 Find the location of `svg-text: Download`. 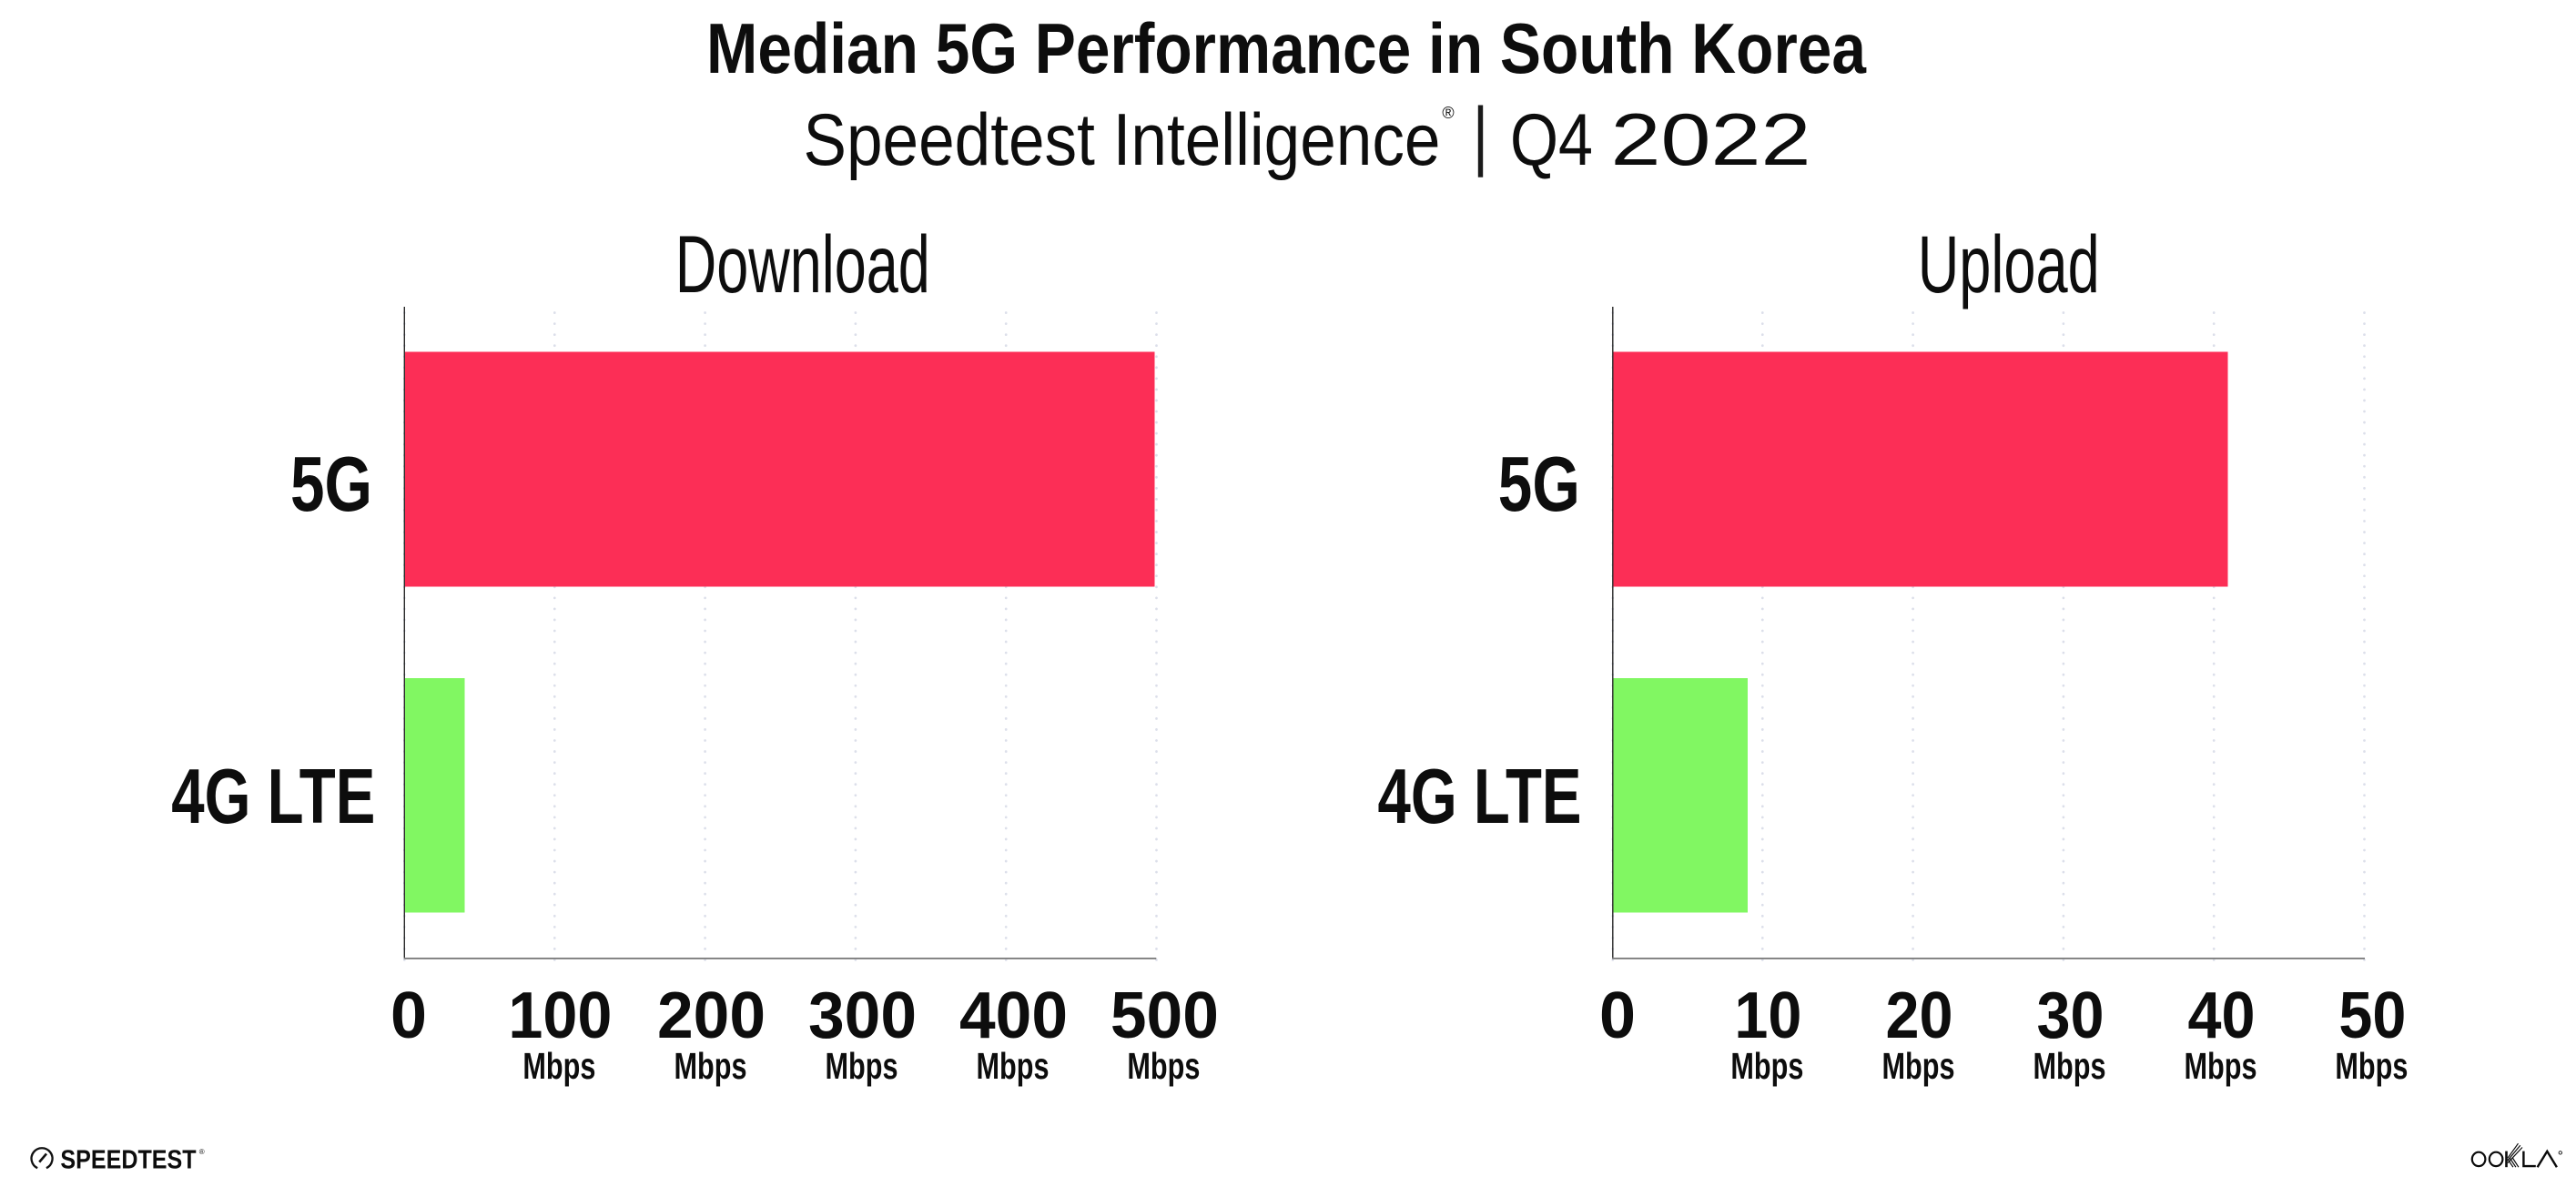

svg-text: Download is located at coordinates (802, 263).